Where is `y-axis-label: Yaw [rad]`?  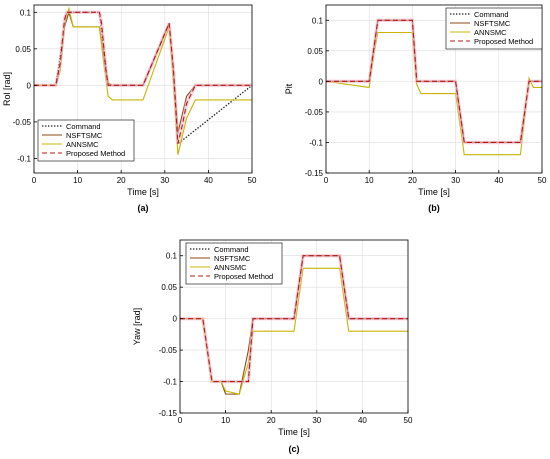 y-axis-label: Yaw [rad] is located at coordinates (137, 326).